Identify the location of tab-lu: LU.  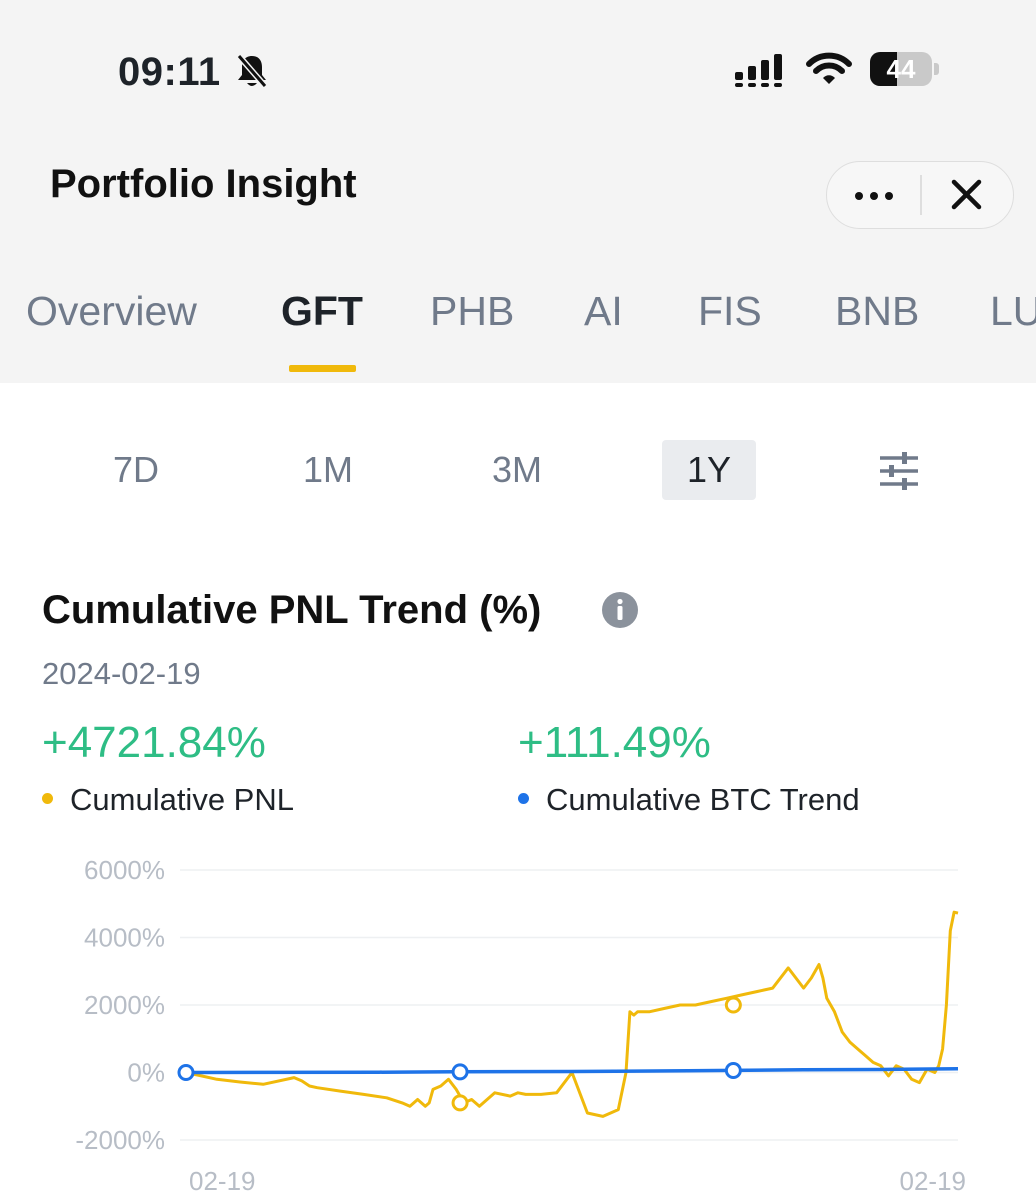
(1013, 311).